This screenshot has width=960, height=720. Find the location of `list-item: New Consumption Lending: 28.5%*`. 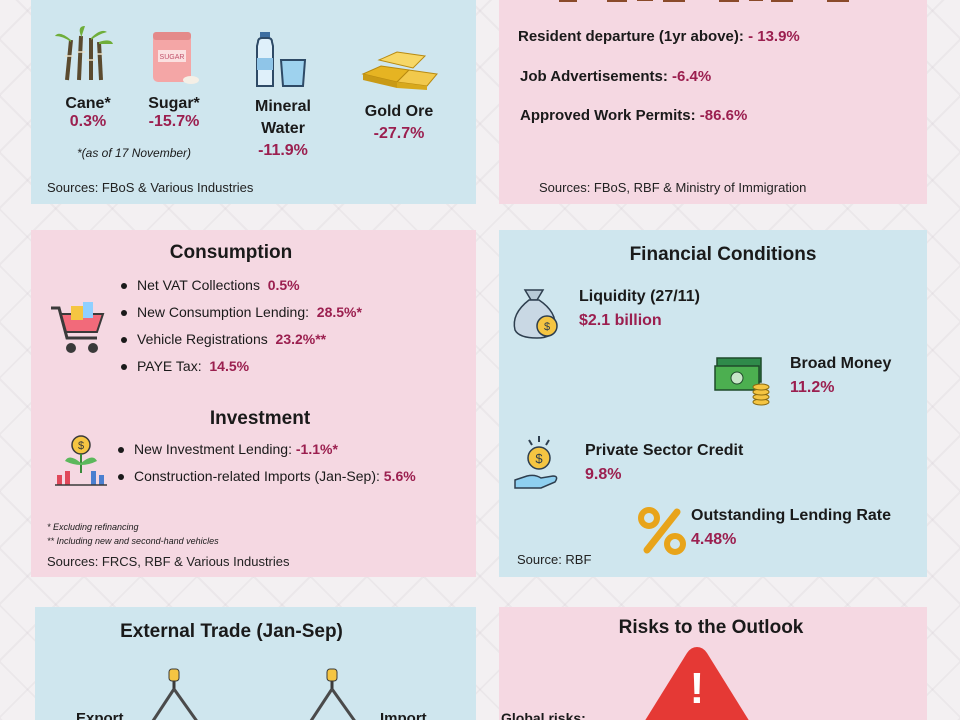

list-item: New Consumption Lending: 28.5%* is located at coordinates (240, 312).